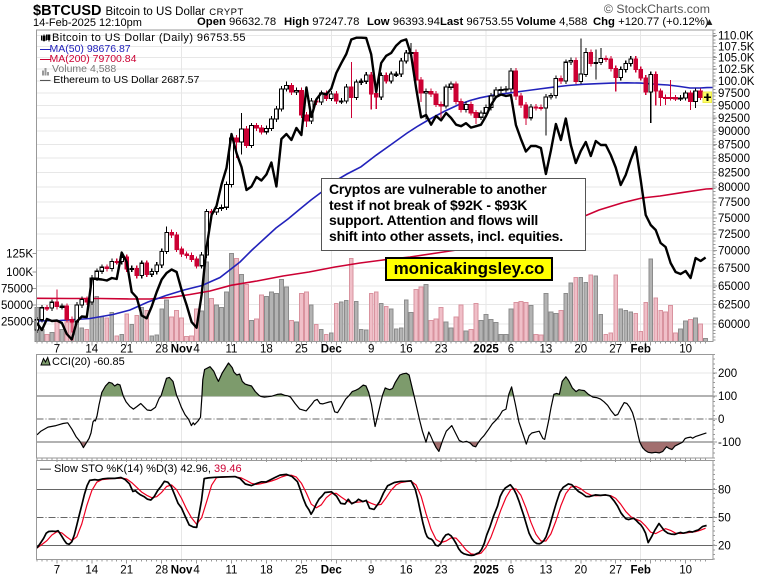  What do you see at coordinates (734, 235) in the screenshot?
I see `svg-text: 72500` at bounding box center [734, 235].